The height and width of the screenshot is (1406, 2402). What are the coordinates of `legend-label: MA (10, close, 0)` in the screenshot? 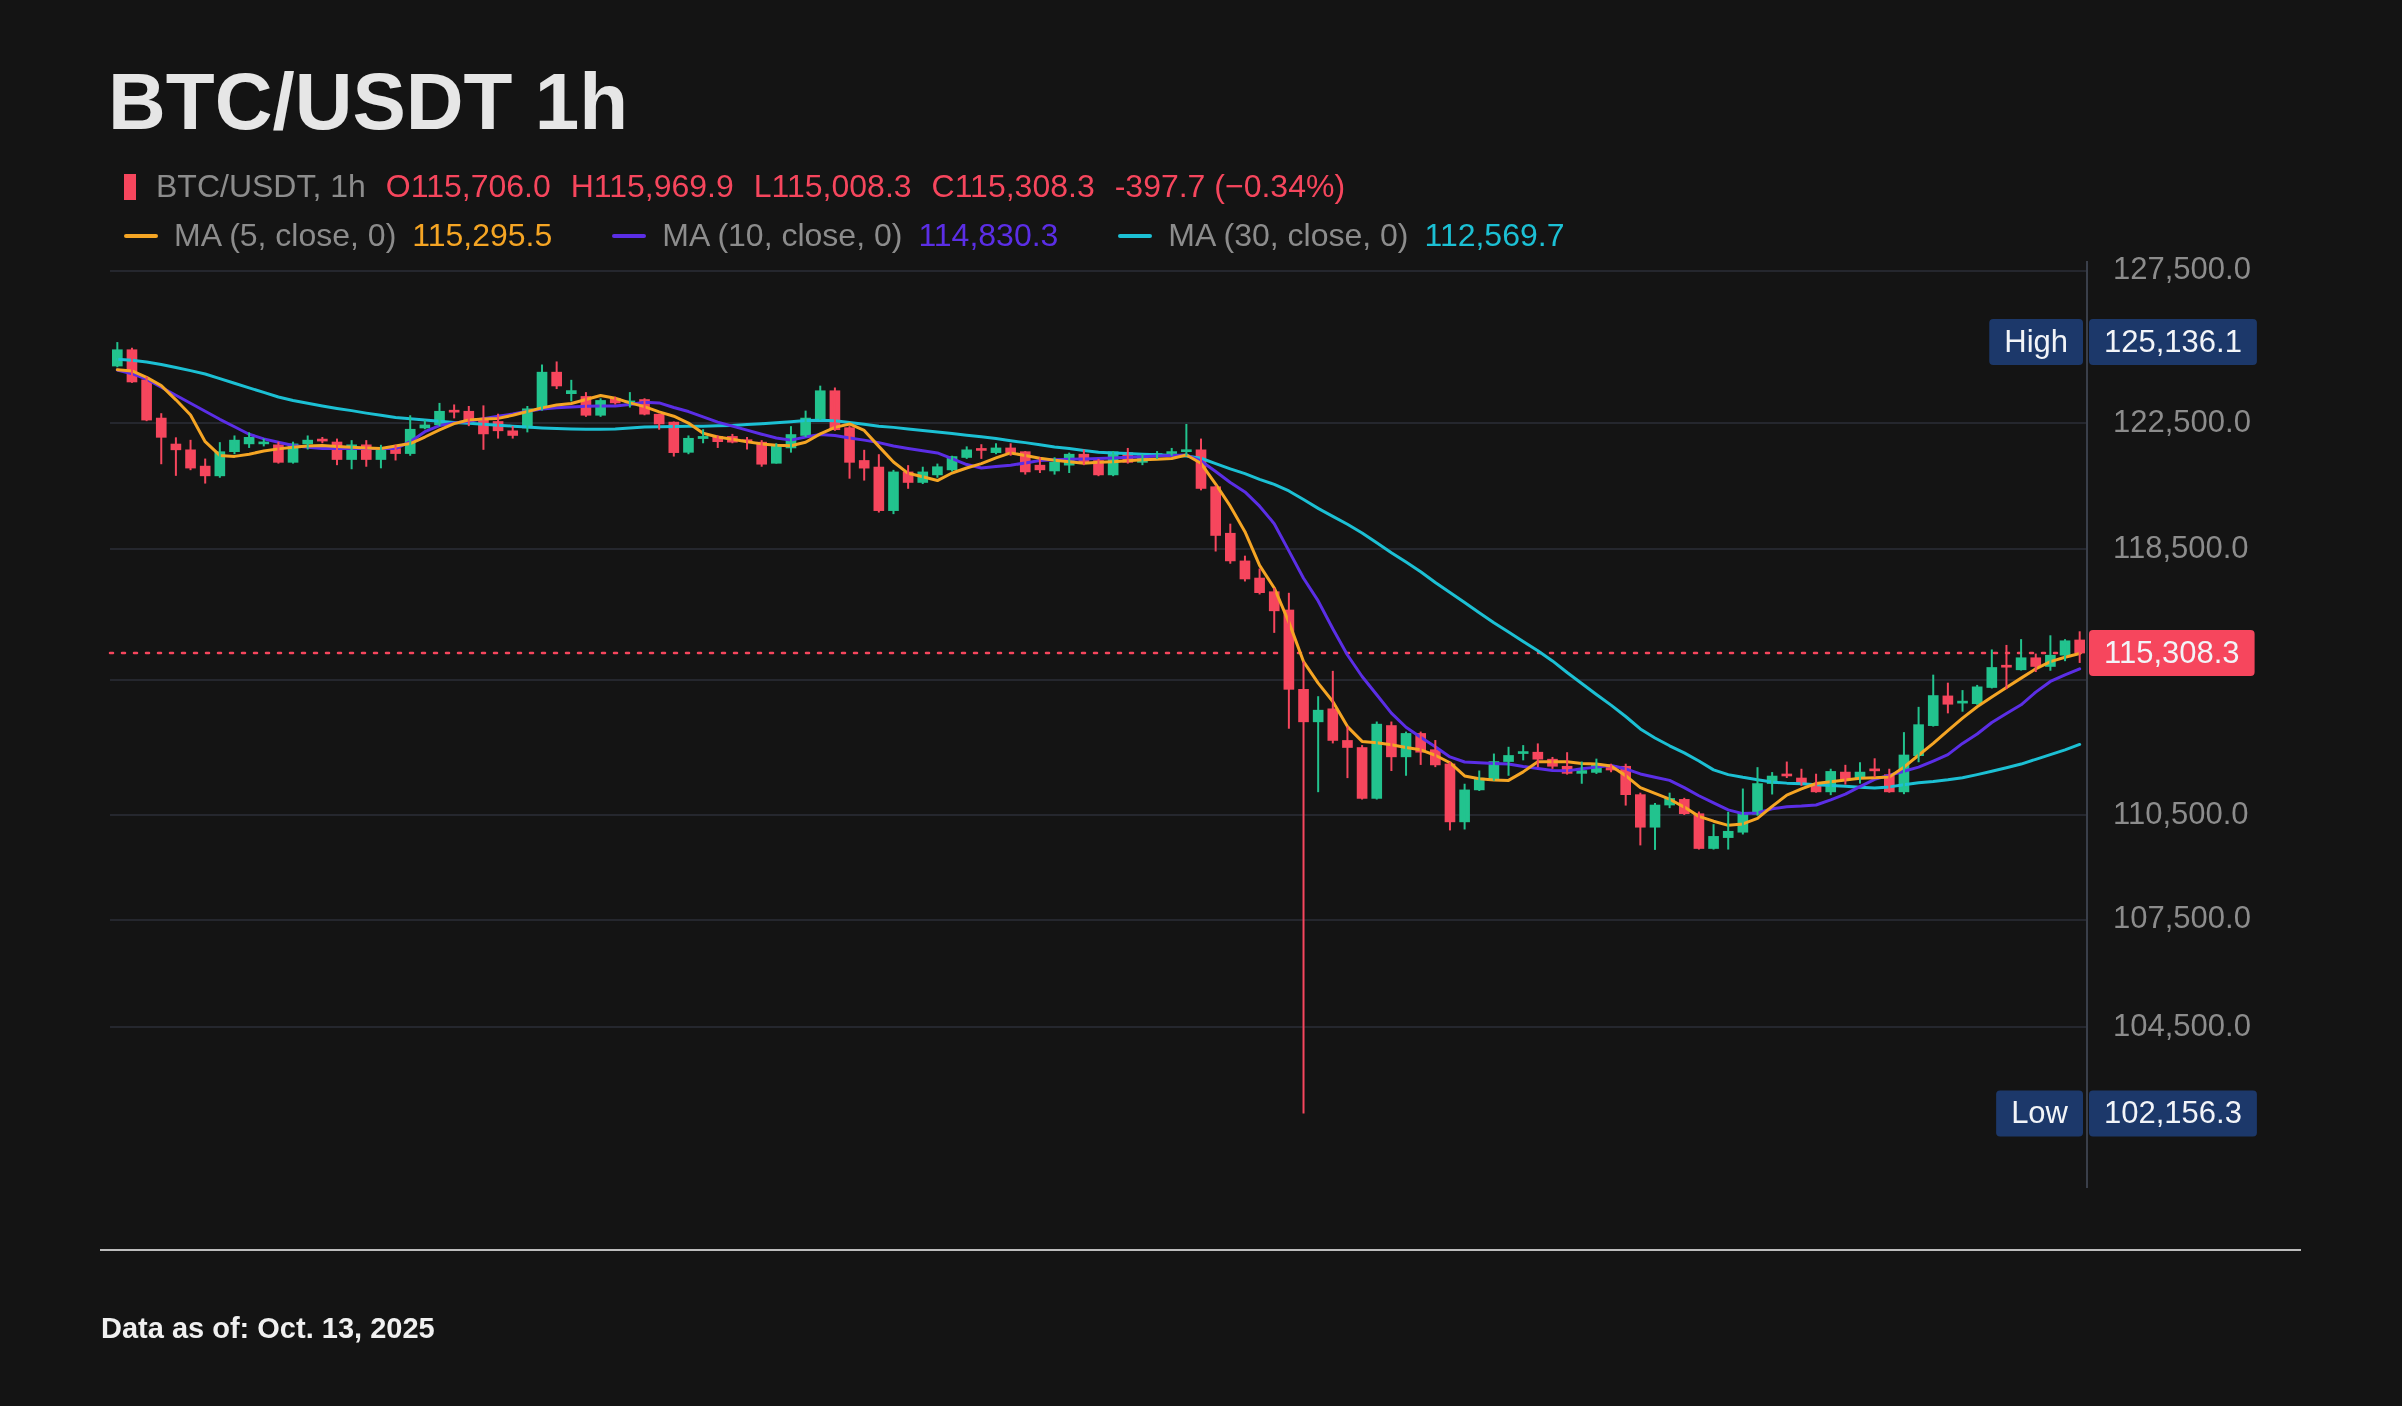 It's located at (782, 235).